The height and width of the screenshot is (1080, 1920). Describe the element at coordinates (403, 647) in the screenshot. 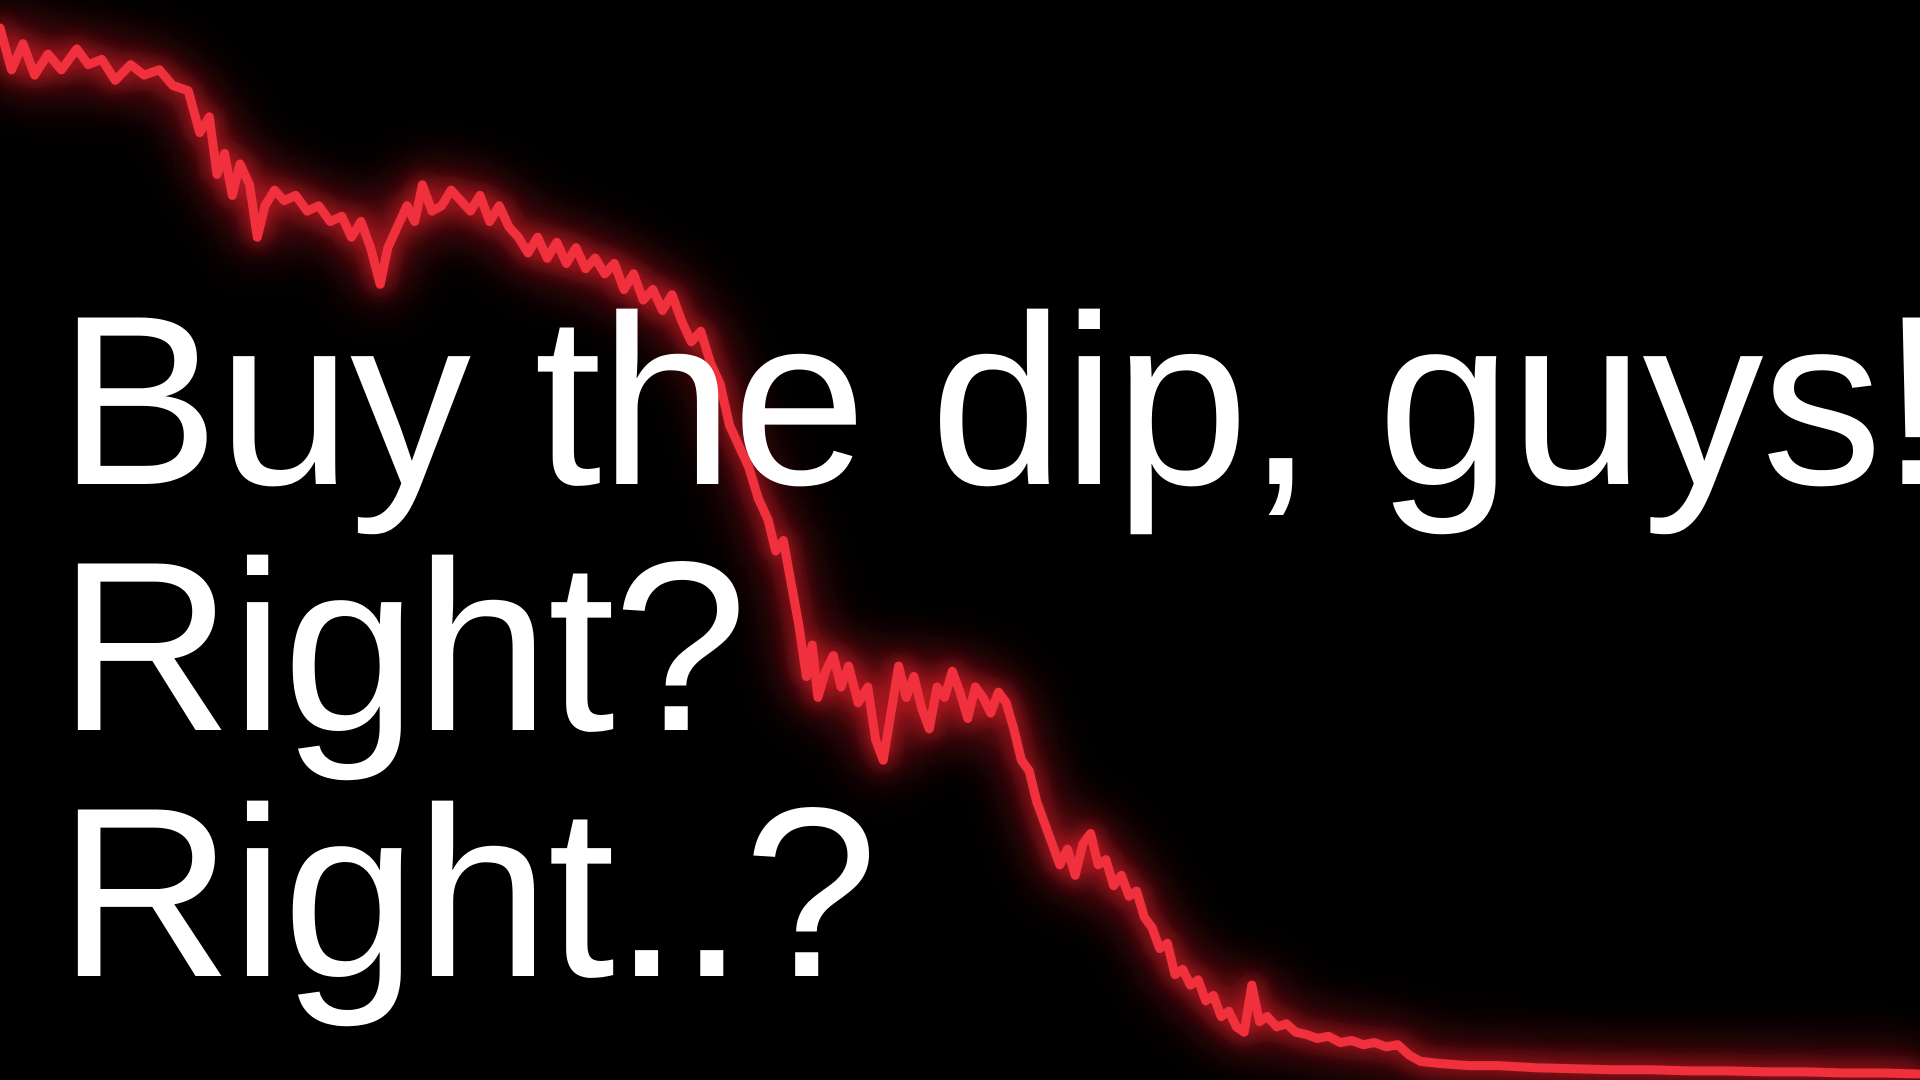

I see `caption-line-right-question: Right?` at that location.